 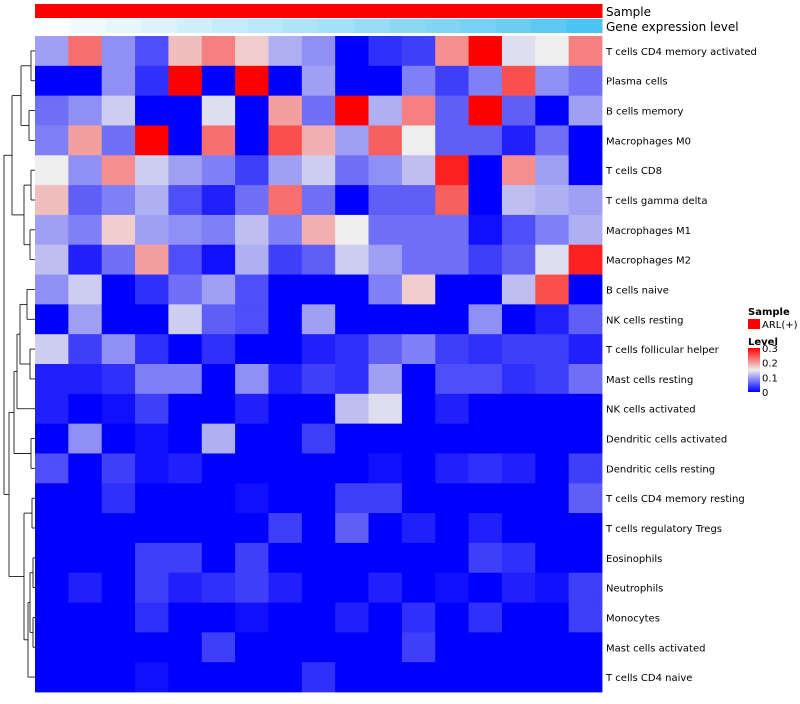 What do you see at coordinates (763, 342) in the screenshot?
I see `level-legend-title: Level` at bounding box center [763, 342].